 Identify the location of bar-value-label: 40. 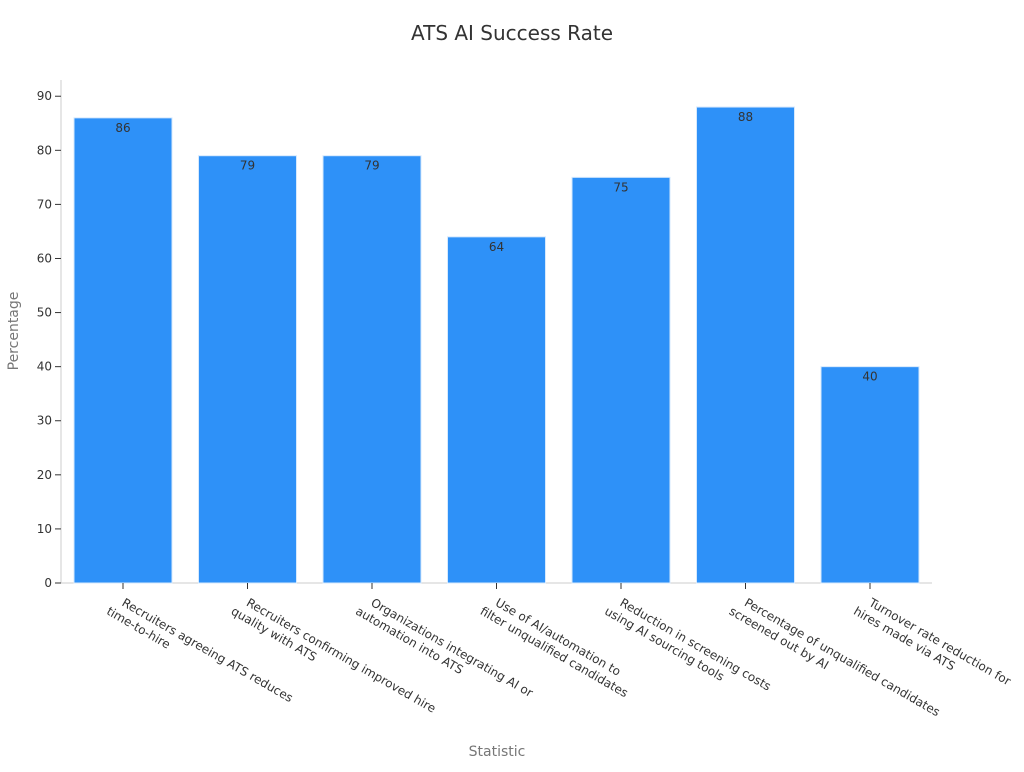
(869, 377).